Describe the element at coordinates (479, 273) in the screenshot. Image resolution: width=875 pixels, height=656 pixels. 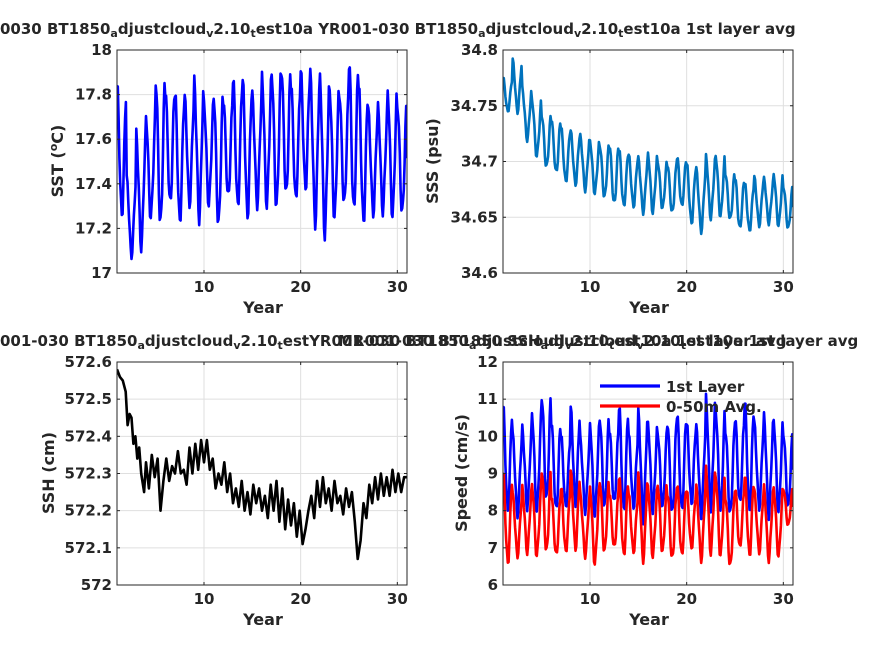
I see `y-tick-label: 34.6` at that location.